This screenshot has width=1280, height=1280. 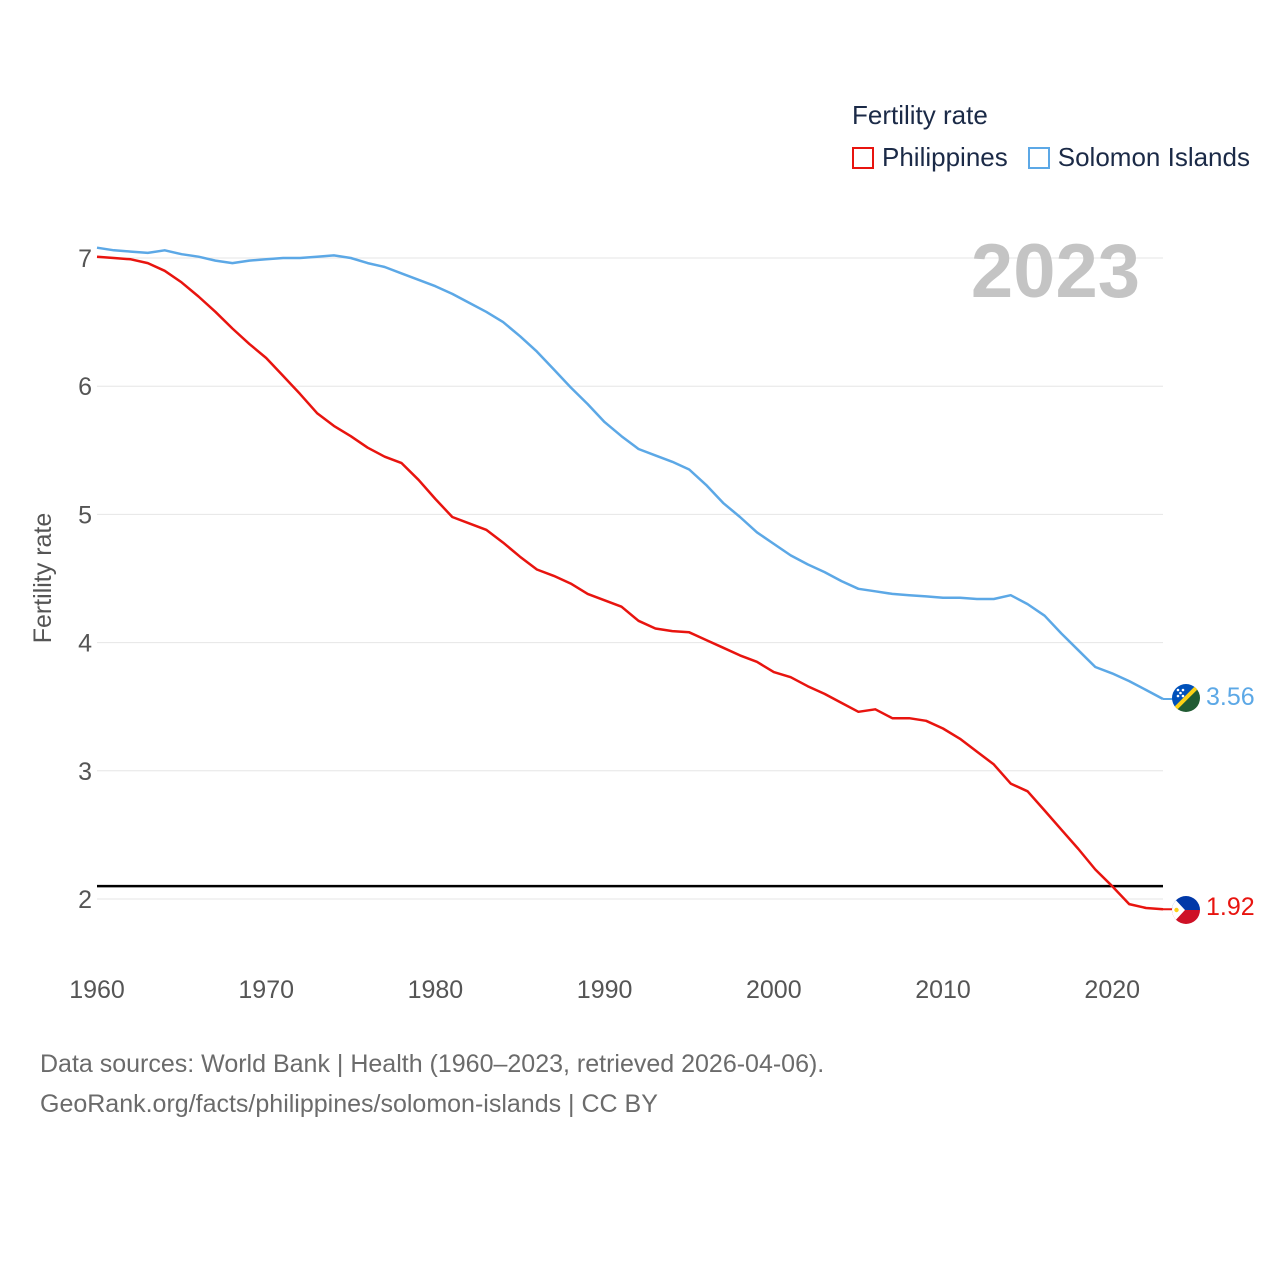 I want to click on philippines-flag-icon, so click(x=1186, y=910).